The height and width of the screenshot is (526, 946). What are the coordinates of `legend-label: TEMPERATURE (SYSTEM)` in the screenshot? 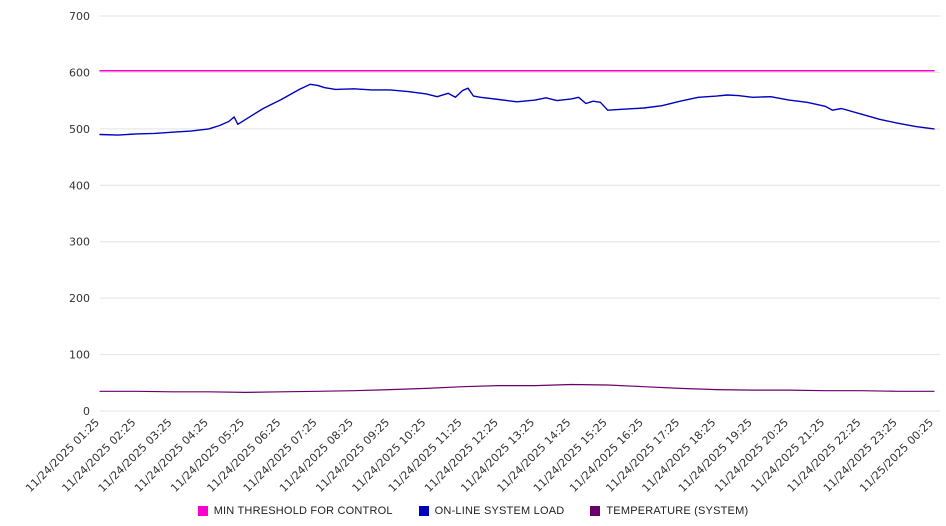 It's located at (677, 511).